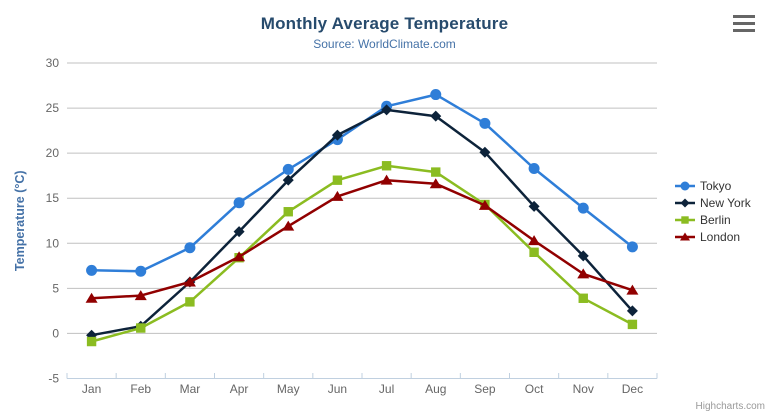 Image resolution: width=769 pixels, height=416 pixels. What do you see at coordinates (715, 219) in the screenshot?
I see `legend-label: Berlin` at bounding box center [715, 219].